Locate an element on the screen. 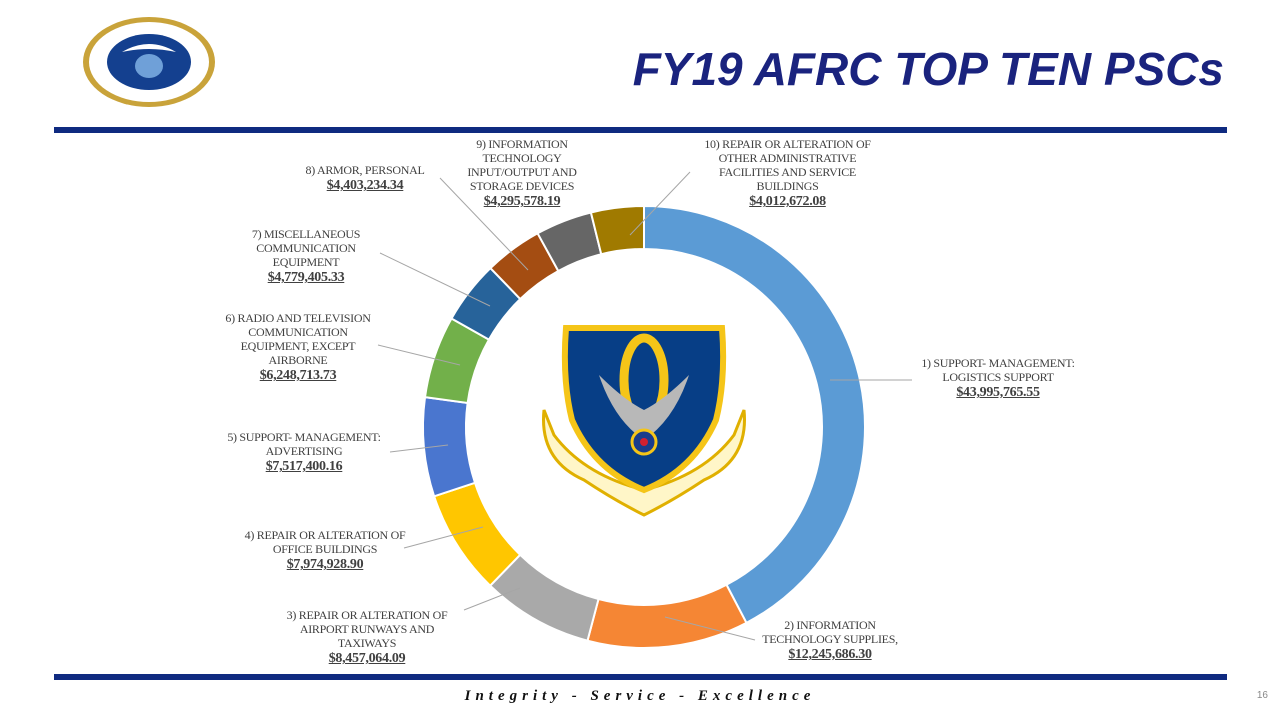 Image resolution: width=1280 pixels, height=720 pixels. page-title: FY19 AFRC TOP TEN PSCs is located at coordinates (928, 69).